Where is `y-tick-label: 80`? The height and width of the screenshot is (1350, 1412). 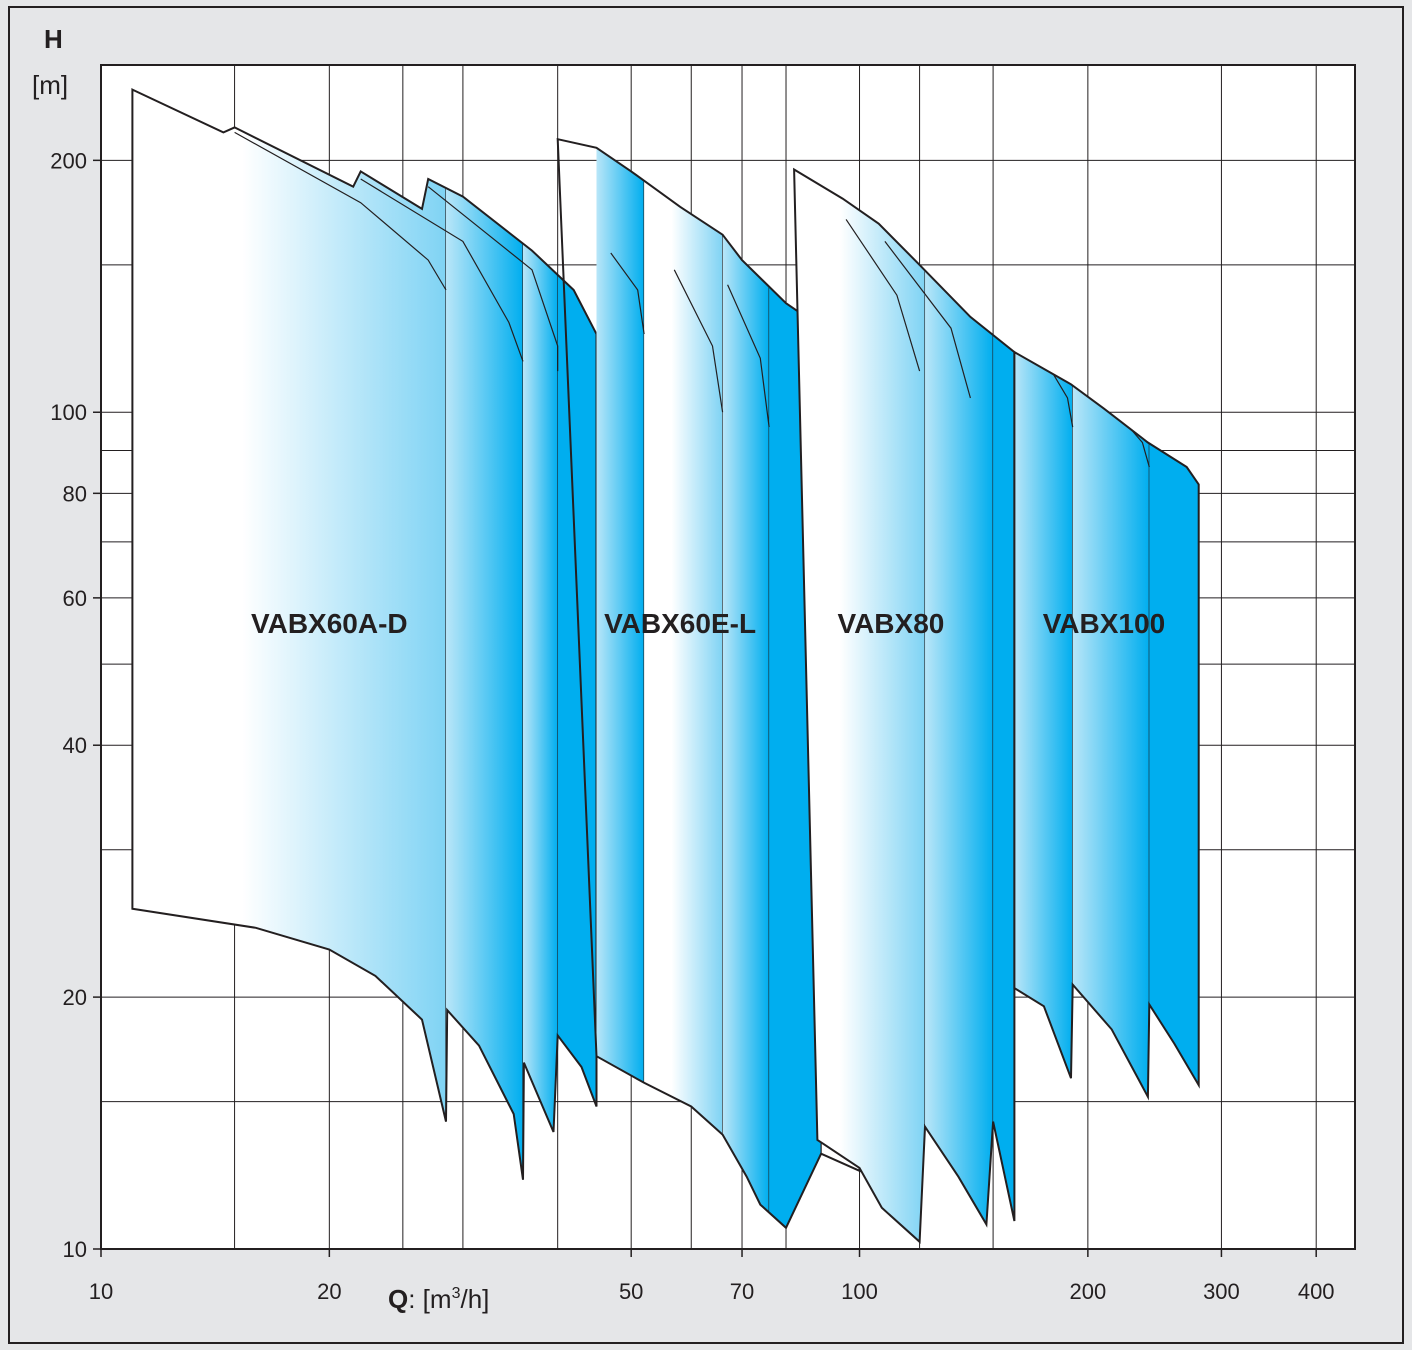
y-tick-label: 80 is located at coordinates (75, 493).